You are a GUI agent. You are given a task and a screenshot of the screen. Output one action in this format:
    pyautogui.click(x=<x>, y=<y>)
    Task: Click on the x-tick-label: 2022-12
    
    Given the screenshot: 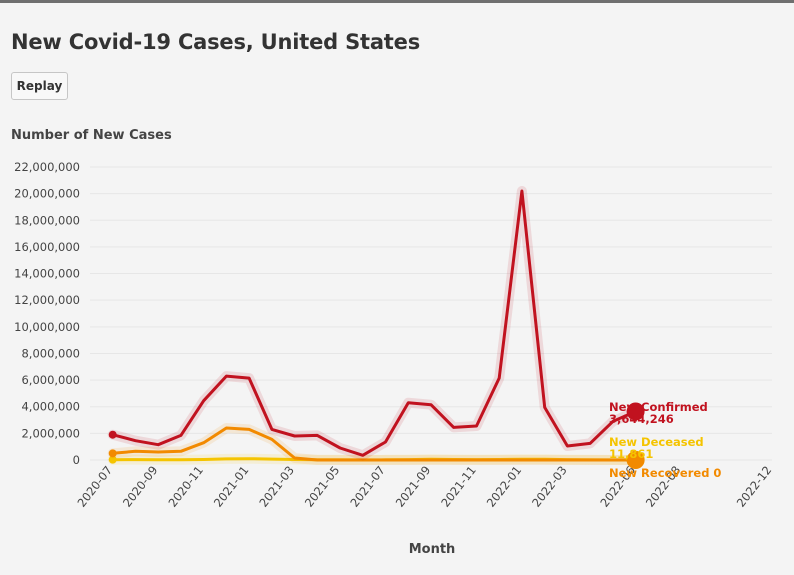 What is the action you would take?
    pyautogui.click(x=754, y=486)
    